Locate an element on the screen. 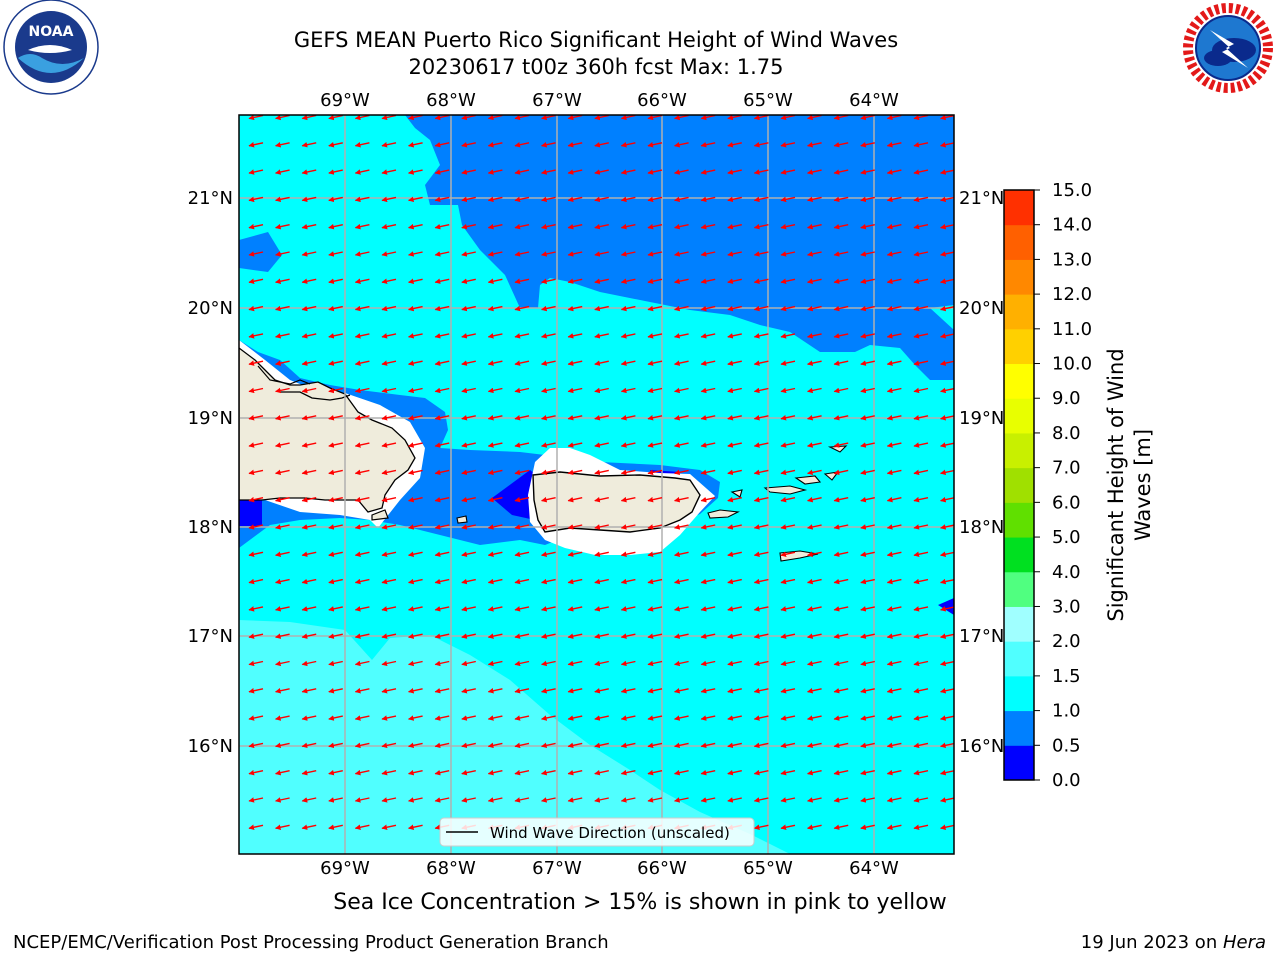  colorbar-tick-label: 0.5 is located at coordinates (1066, 745).